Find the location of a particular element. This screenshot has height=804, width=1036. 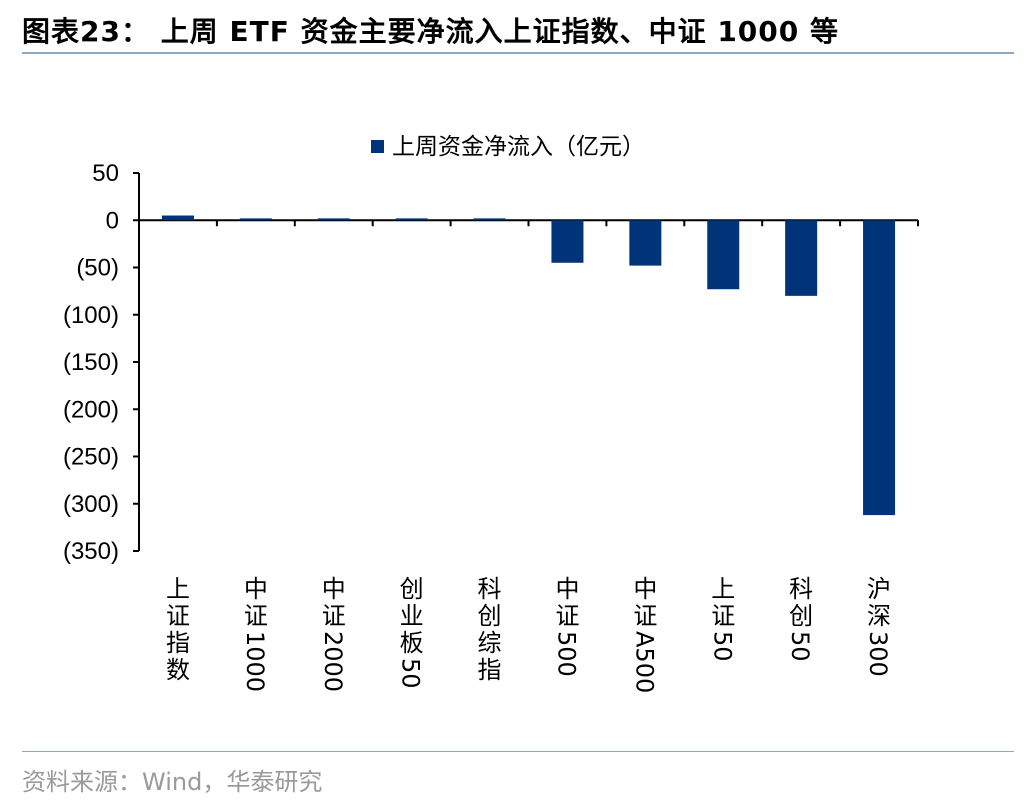

svg-text: 深 is located at coordinates (879, 616).